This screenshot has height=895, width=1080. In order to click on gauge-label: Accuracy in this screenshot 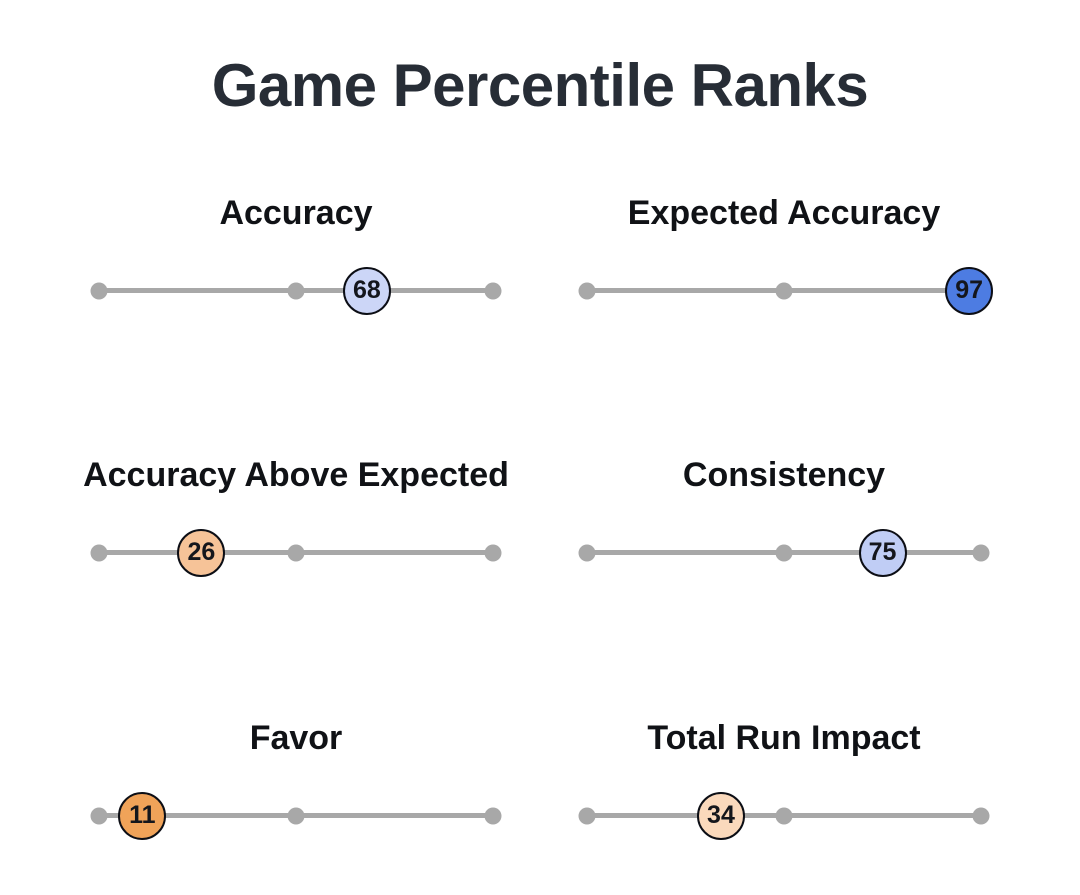, I will do `click(296, 213)`.